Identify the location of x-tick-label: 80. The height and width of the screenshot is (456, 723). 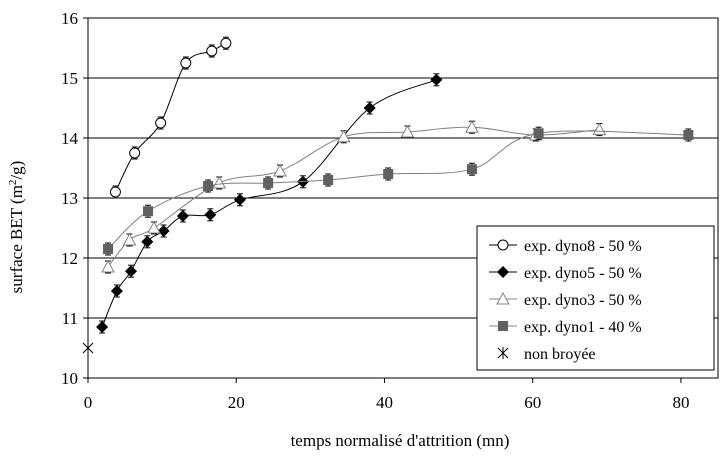
(680, 402).